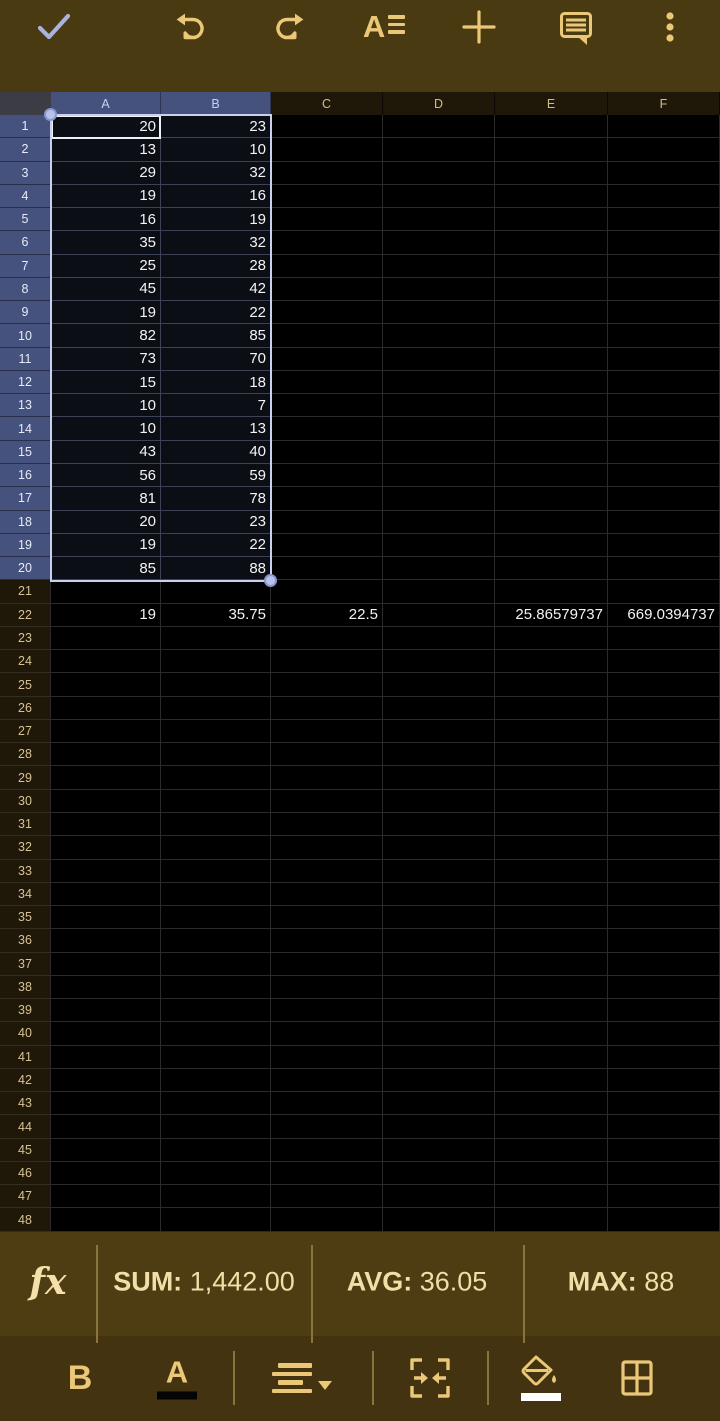 The width and height of the screenshot is (720, 1421). What do you see at coordinates (327, 452) in the screenshot?
I see `cell-C15` at bounding box center [327, 452].